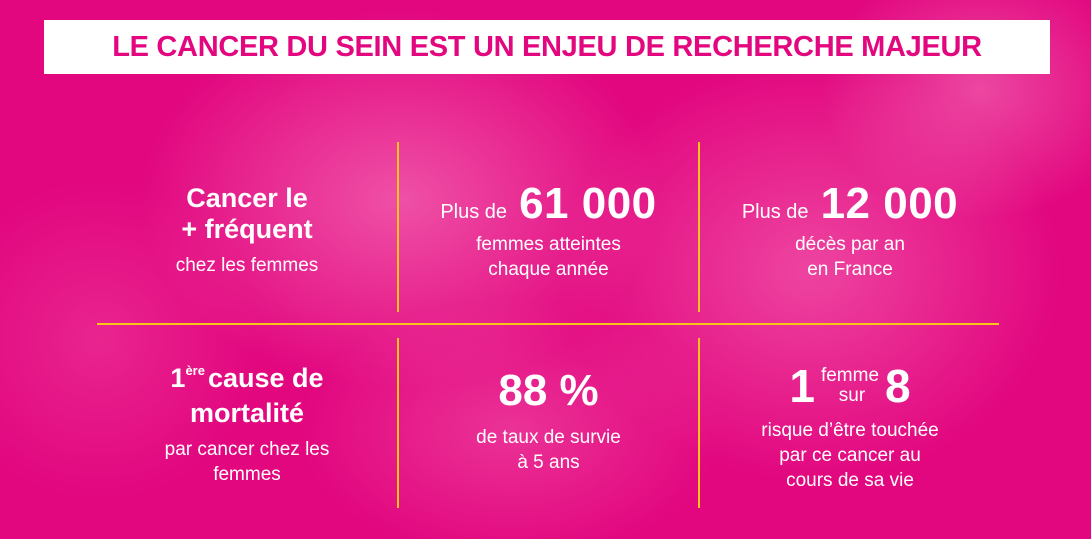 This screenshot has width=1091, height=539. What do you see at coordinates (889, 203) in the screenshot?
I see `stat-value: 12 000` at bounding box center [889, 203].